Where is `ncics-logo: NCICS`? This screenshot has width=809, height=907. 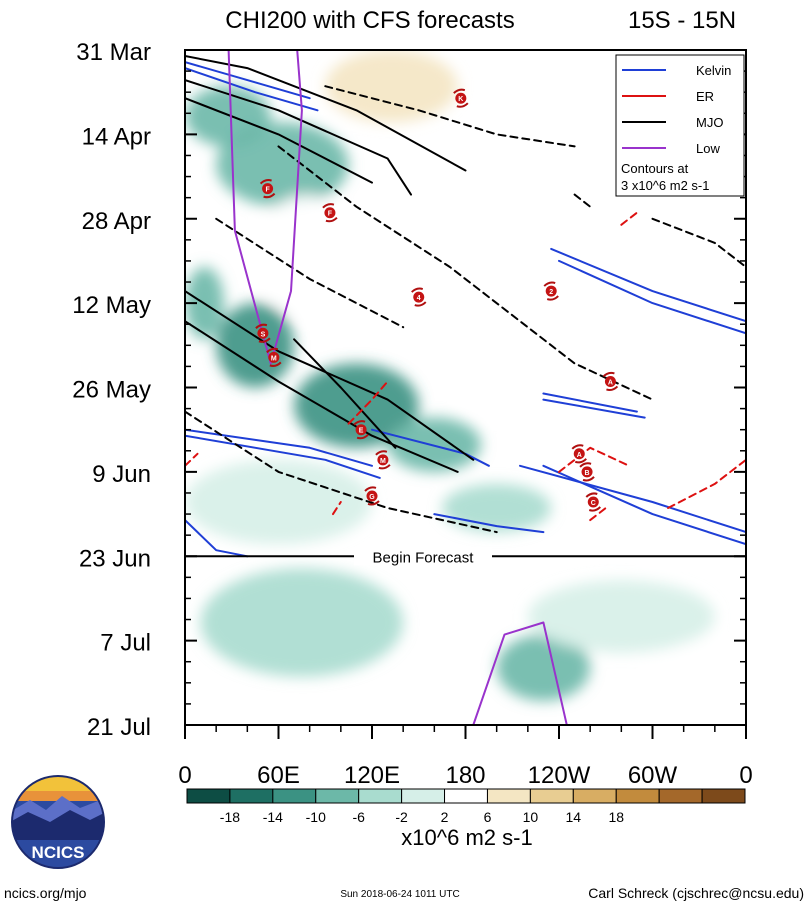 ncics-logo: NCICS is located at coordinates (58, 822).